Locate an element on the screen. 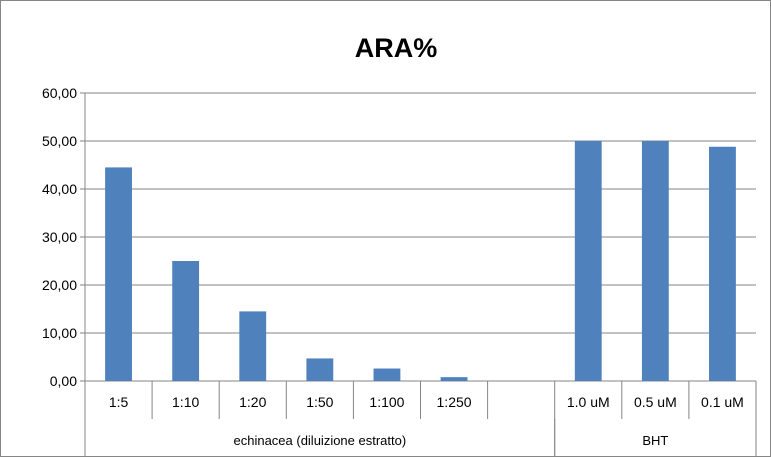  y-tick-label: 30,00 is located at coordinates (59, 237).